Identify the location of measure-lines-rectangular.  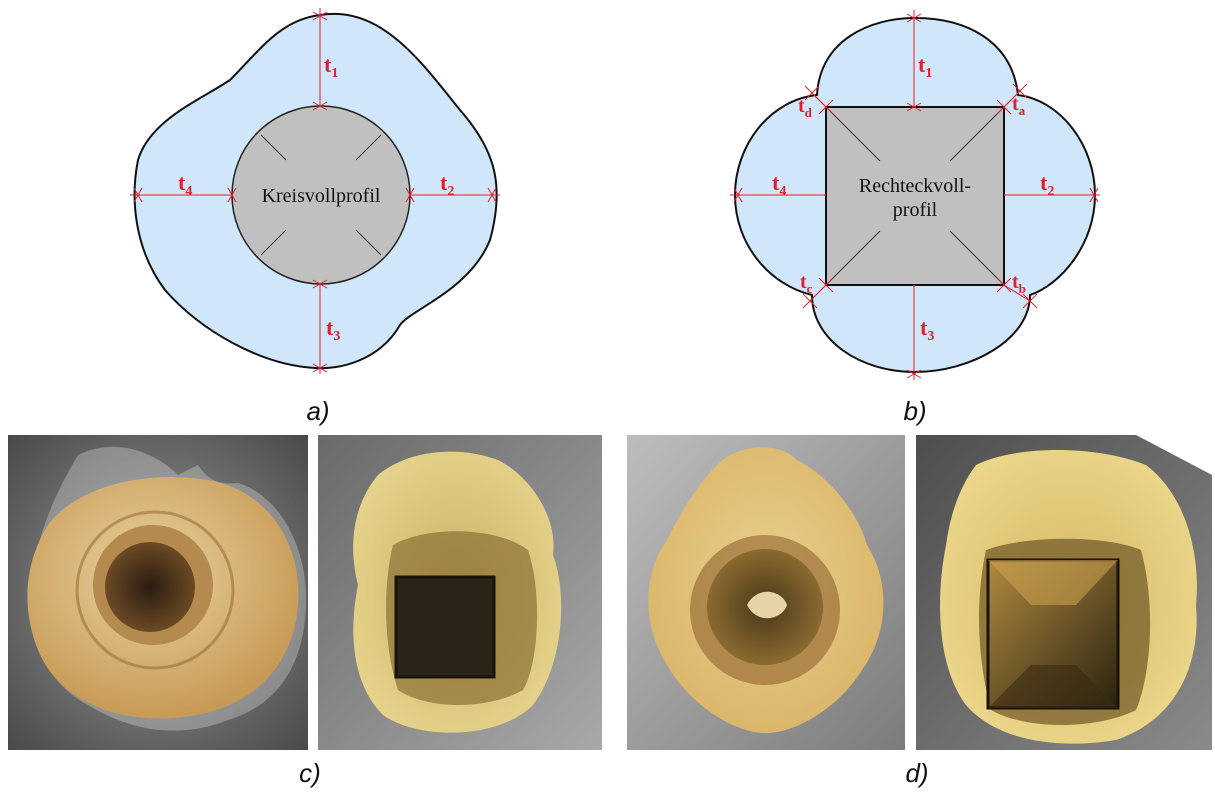
(915, 195).